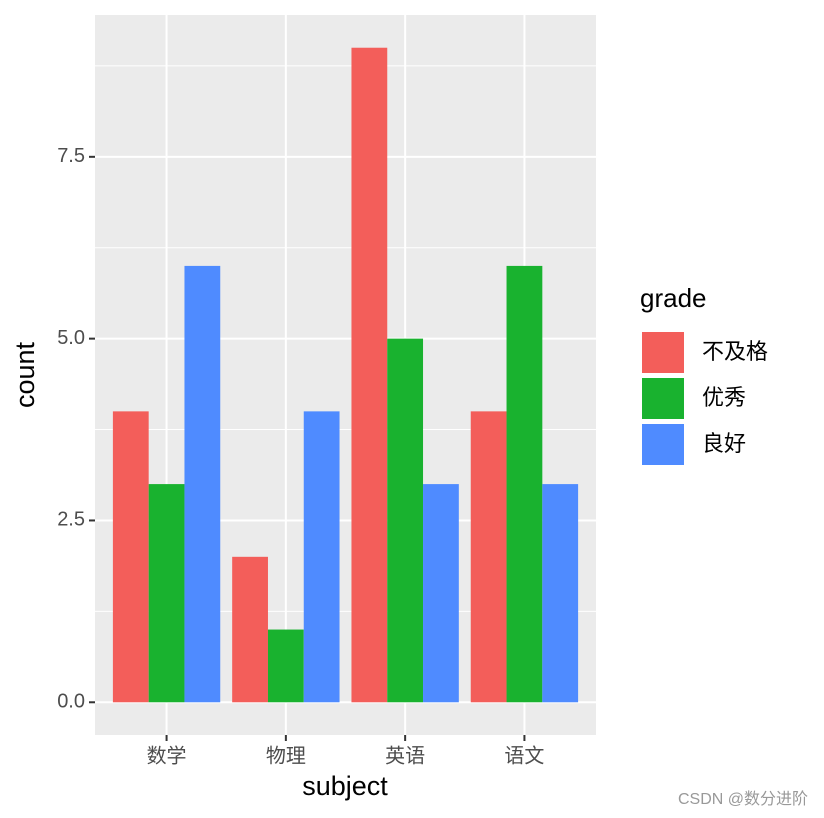  Describe the element at coordinates (743, 799) in the screenshot. I see `watermark: CSDN @数分进阶` at that location.